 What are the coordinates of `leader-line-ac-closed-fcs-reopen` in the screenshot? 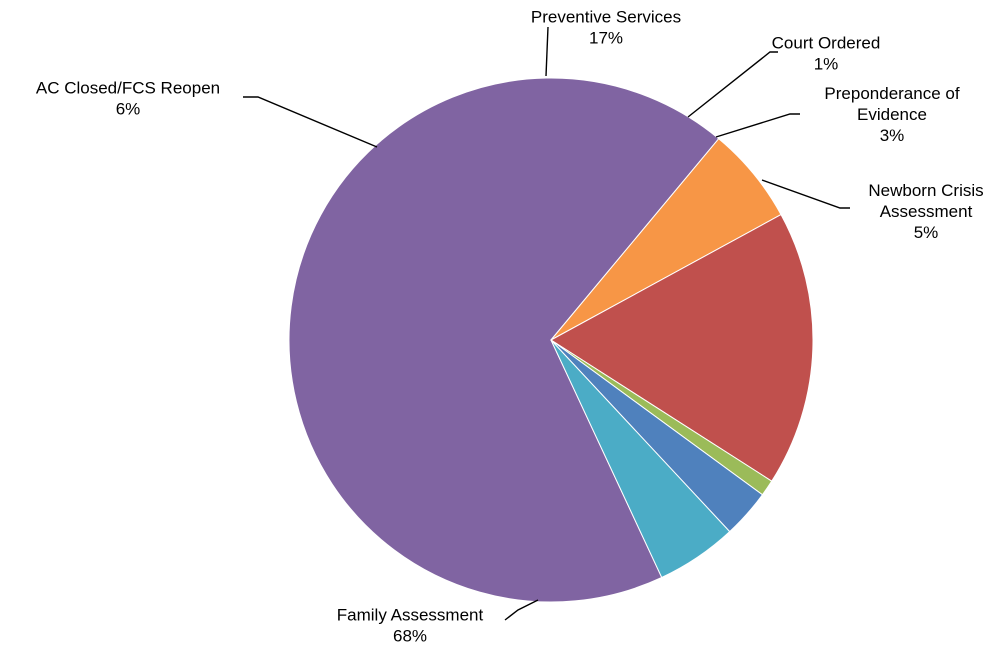 It's located at (310, 122).